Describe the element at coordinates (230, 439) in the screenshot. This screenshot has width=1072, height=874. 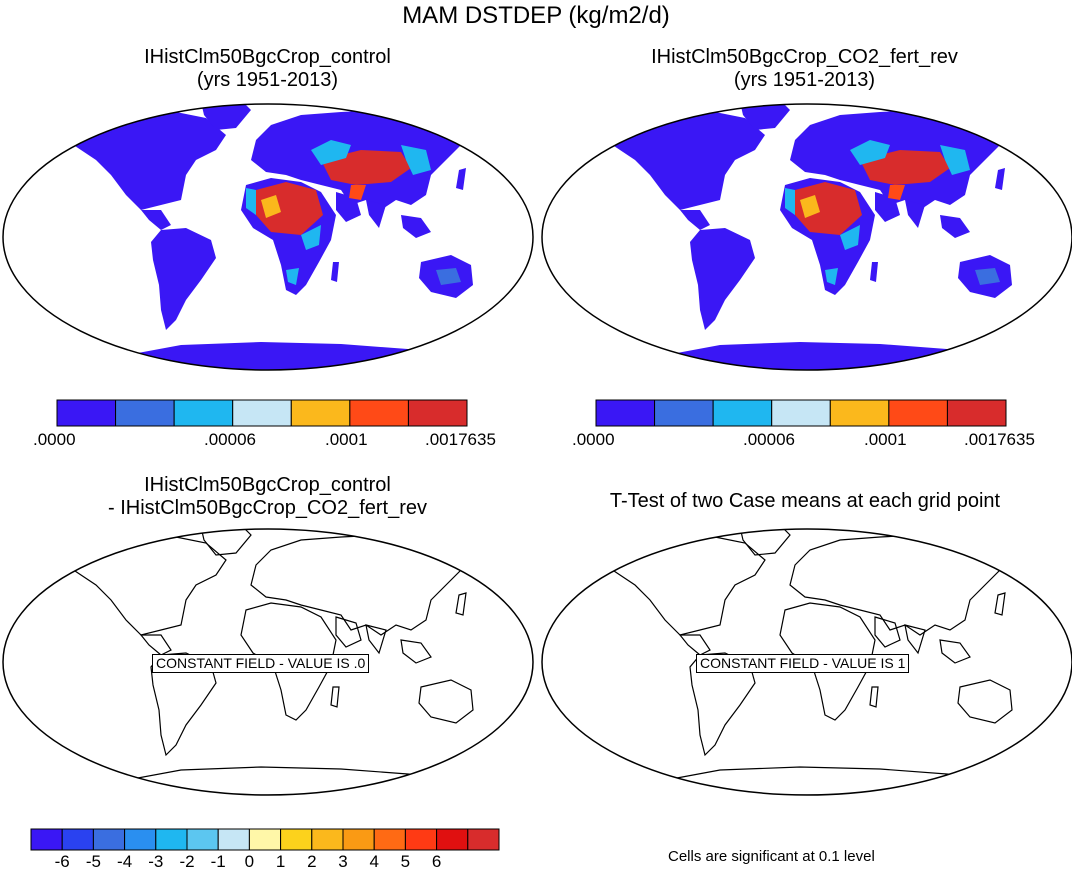
I see `colorbar-control-label-1: .00006` at that location.